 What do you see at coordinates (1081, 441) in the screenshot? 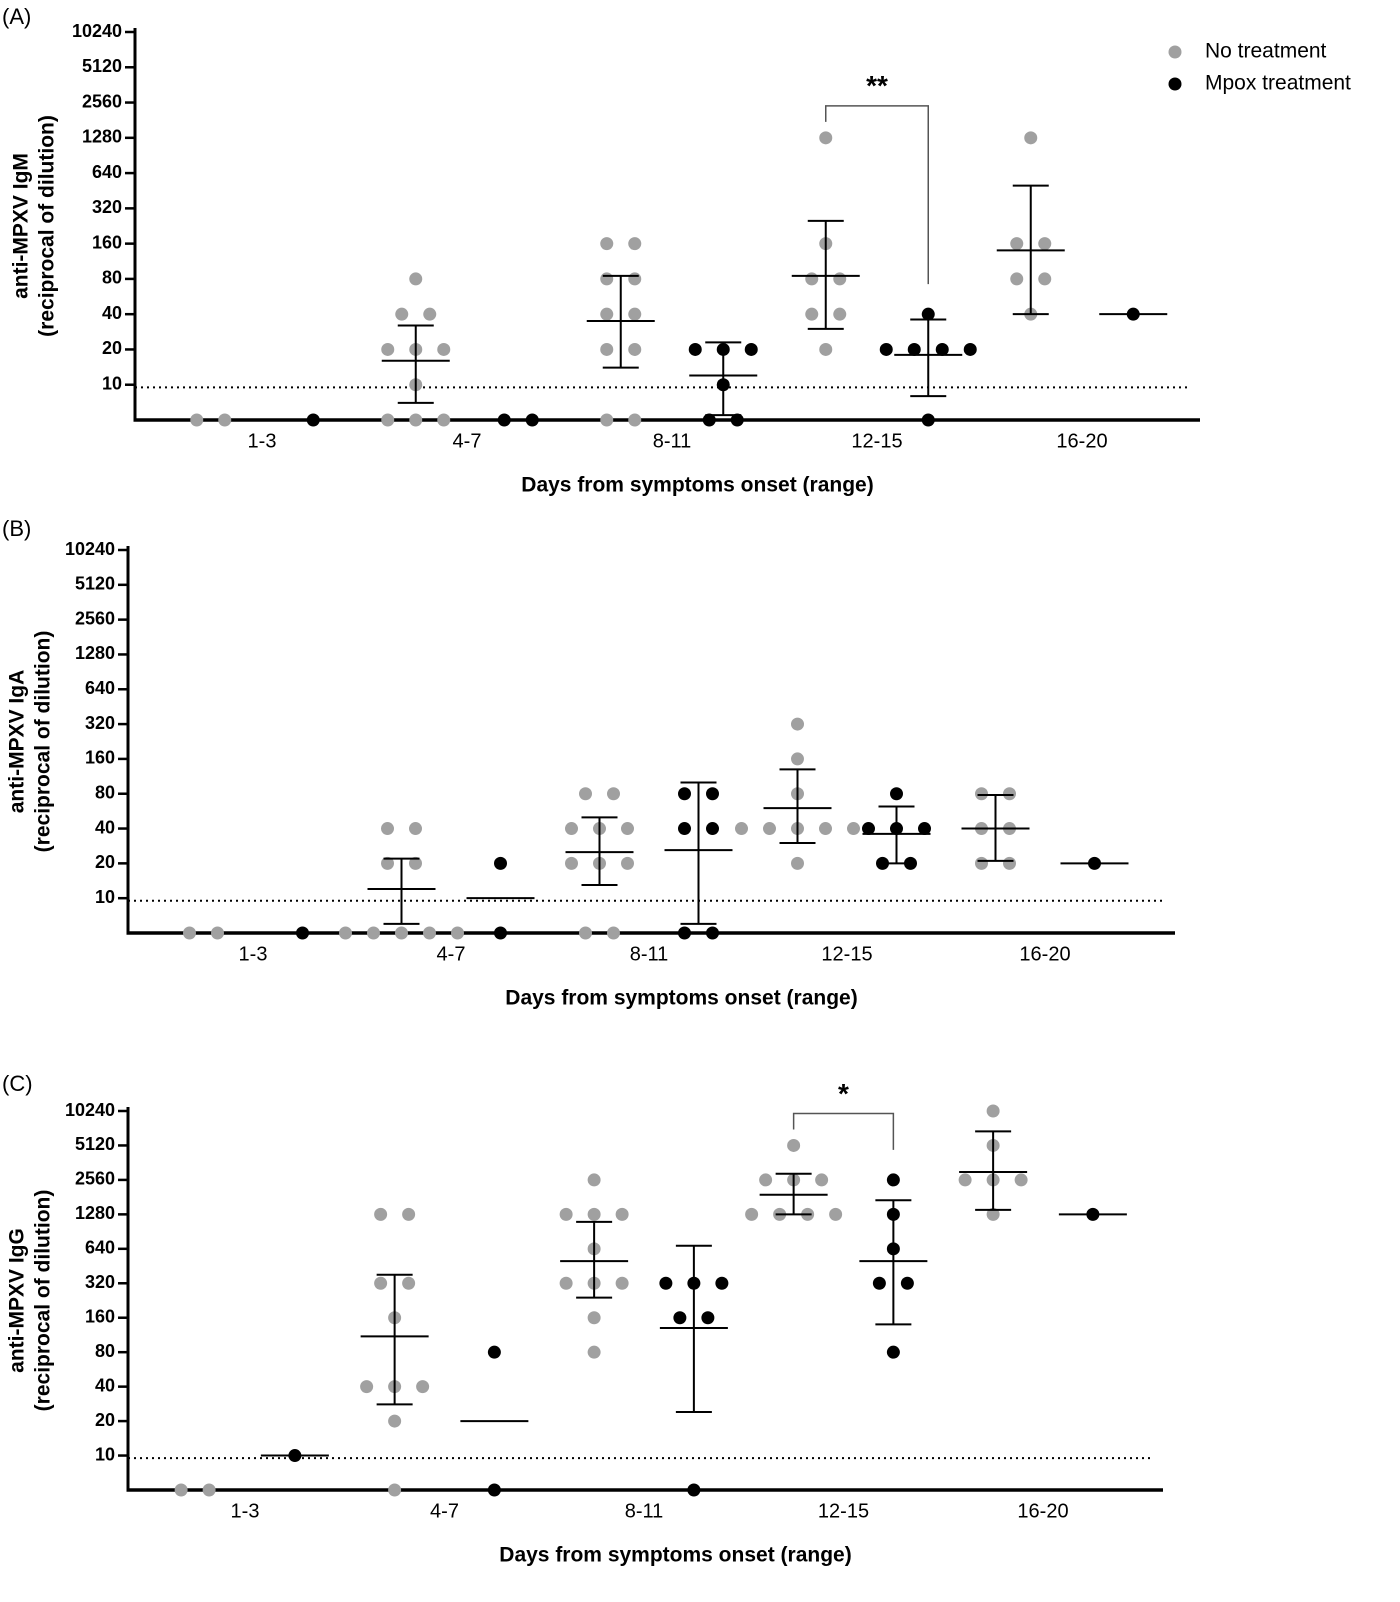
I see `x-tick-label: 16-20` at bounding box center [1081, 441].